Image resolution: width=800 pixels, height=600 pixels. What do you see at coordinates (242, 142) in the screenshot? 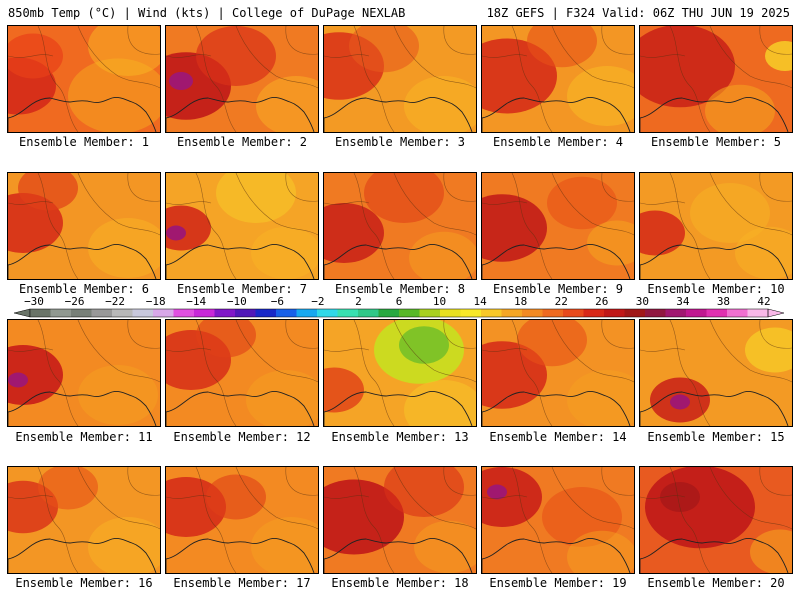
I see `member-label: Ensemble Member: 2` at bounding box center [242, 142].